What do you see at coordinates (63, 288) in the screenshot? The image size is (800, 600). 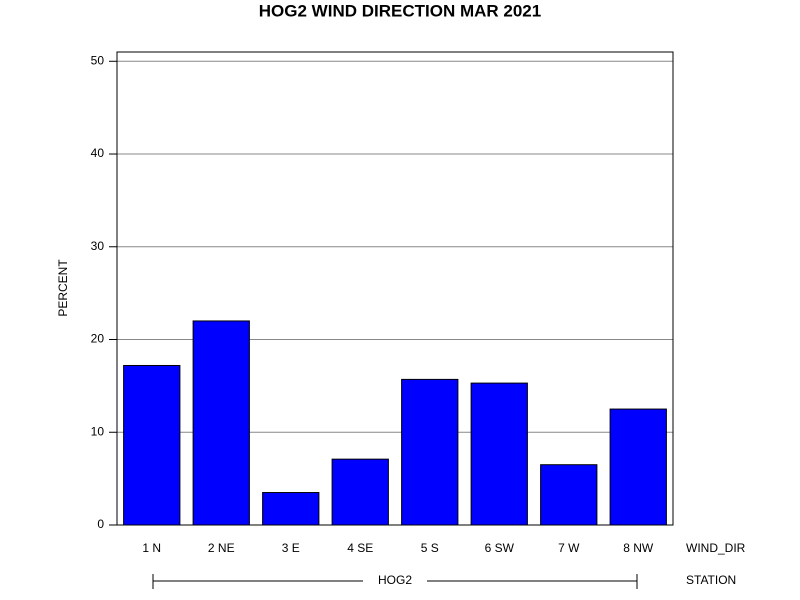 I see `y-axis-label: PERCENT` at bounding box center [63, 288].